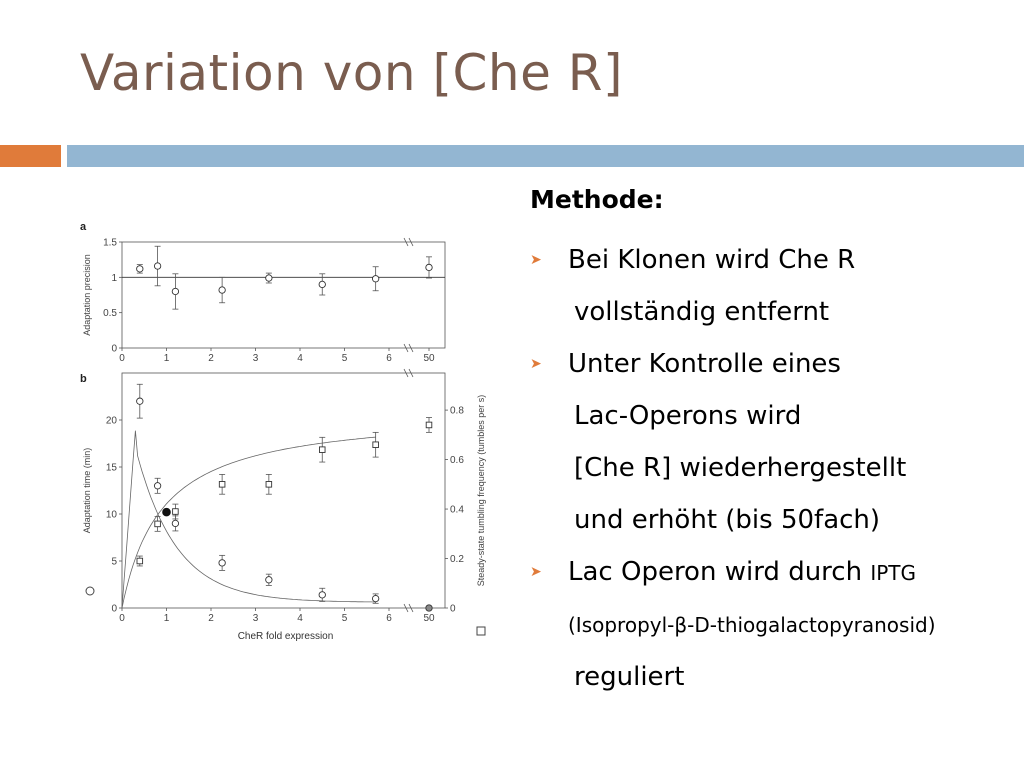  Describe the element at coordinates (453, 609) in the screenshot. I see `y2-tick-label: 0` at that location.